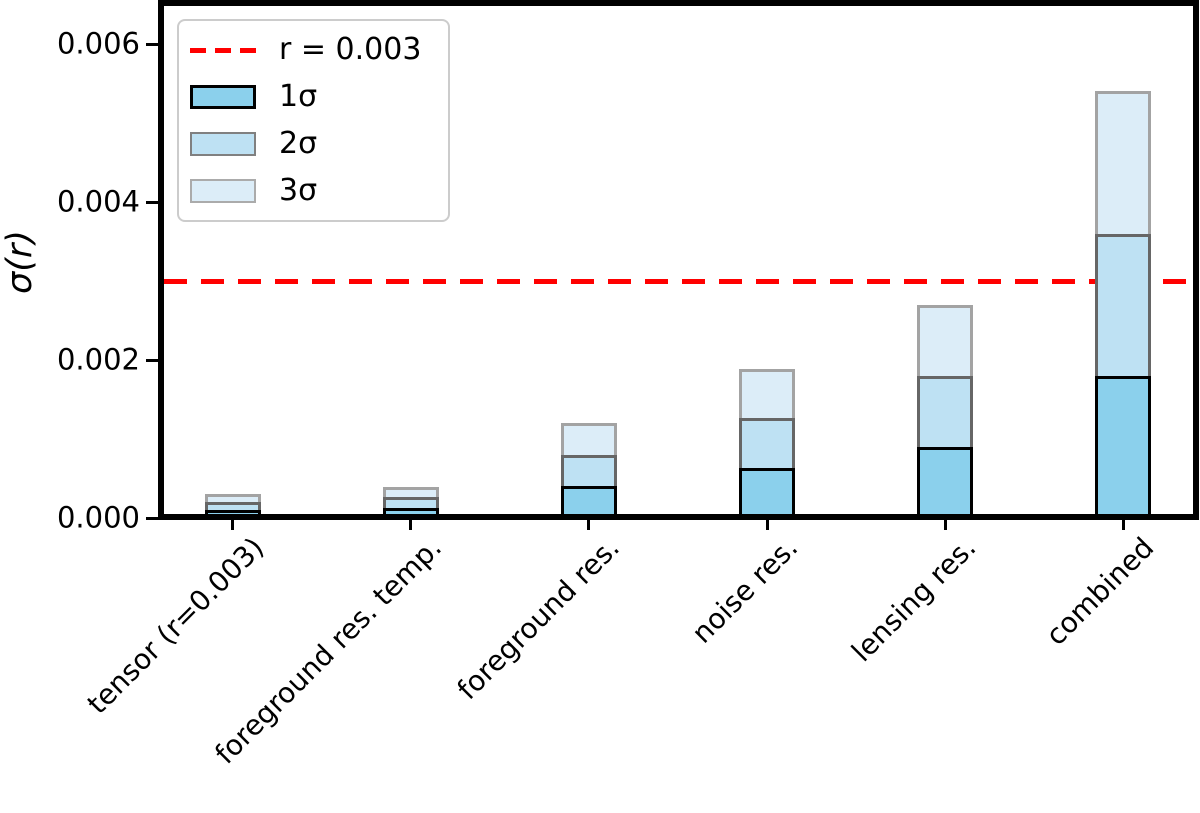 This screenshot has height=813, width=1200. I want to click on legend-label: 3σ, so click(298, 190).